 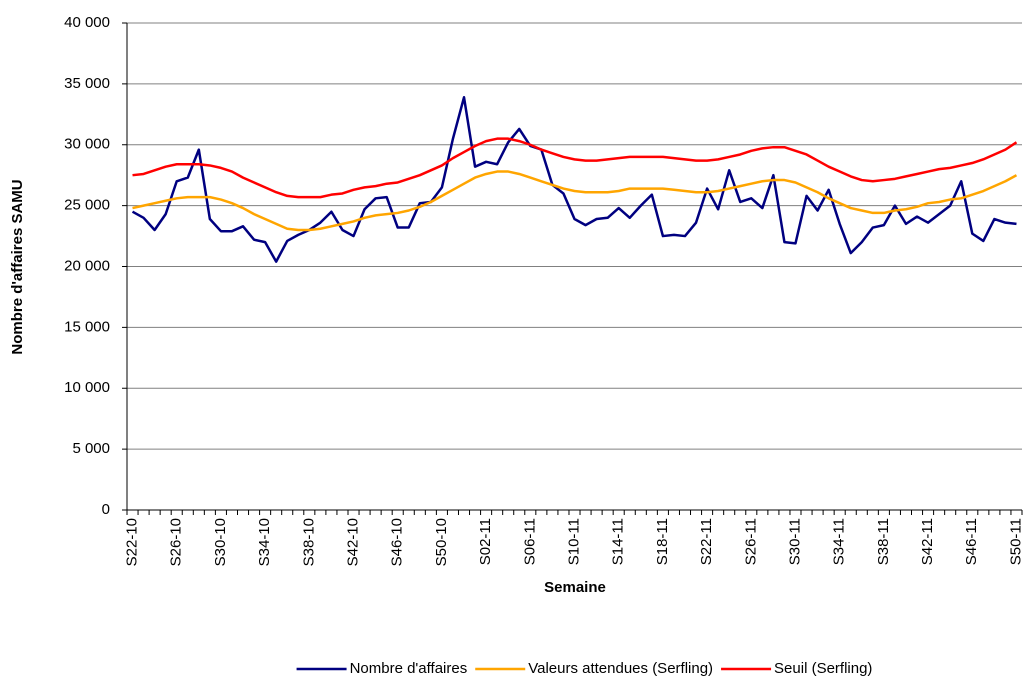 What do you see at coordinates (794, 541) in the screenshot?
I see `x-tick-label: S30-11` at bounding box center [794, 541].